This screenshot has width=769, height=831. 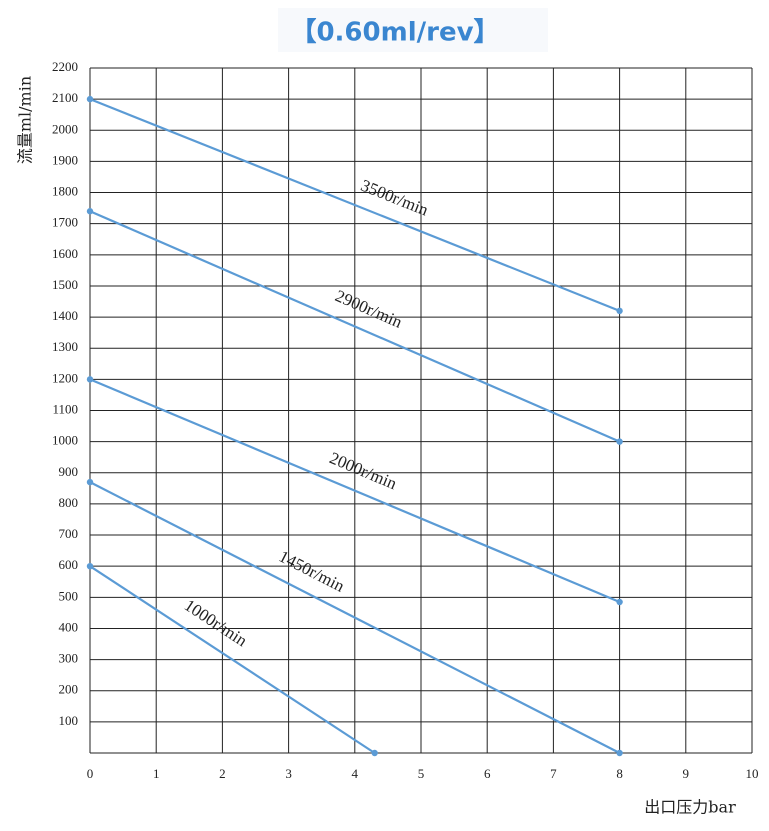 I want to click on x-tick-label: 7, so click(x=553, y=773).